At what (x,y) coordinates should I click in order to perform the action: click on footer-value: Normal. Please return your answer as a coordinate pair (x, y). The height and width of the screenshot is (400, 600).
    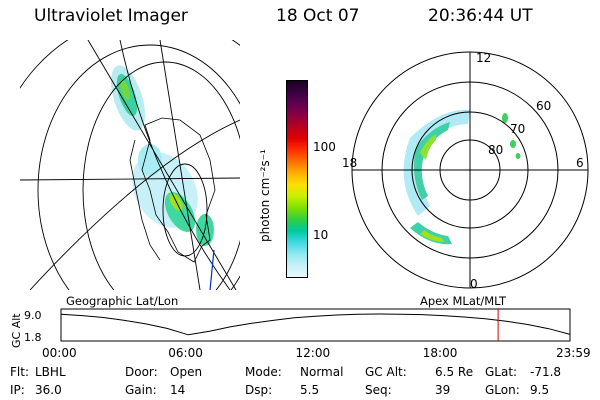
    Looking at the image, I should click on (322, 372).